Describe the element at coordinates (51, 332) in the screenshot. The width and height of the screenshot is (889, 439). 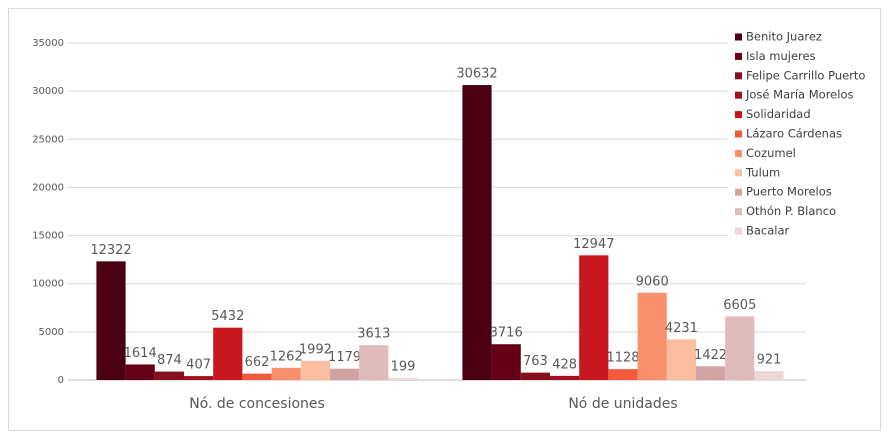
I see `y-tick-label: 5000` at that location.